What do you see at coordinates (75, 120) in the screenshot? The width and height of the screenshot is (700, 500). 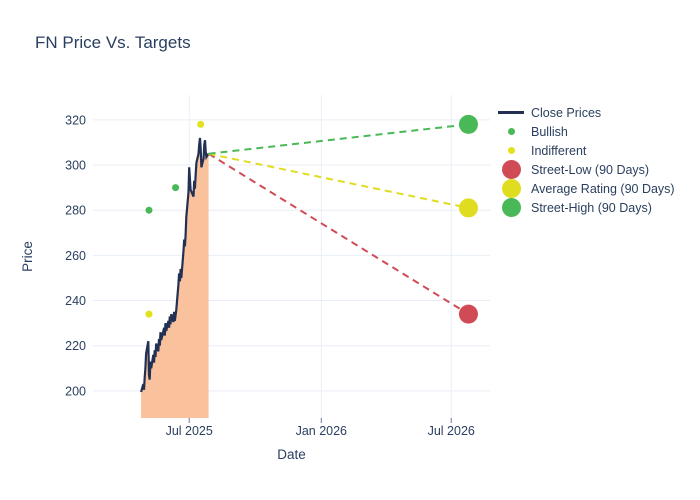 I see `y-tick-label: 320` at bounding box center [75, 120].